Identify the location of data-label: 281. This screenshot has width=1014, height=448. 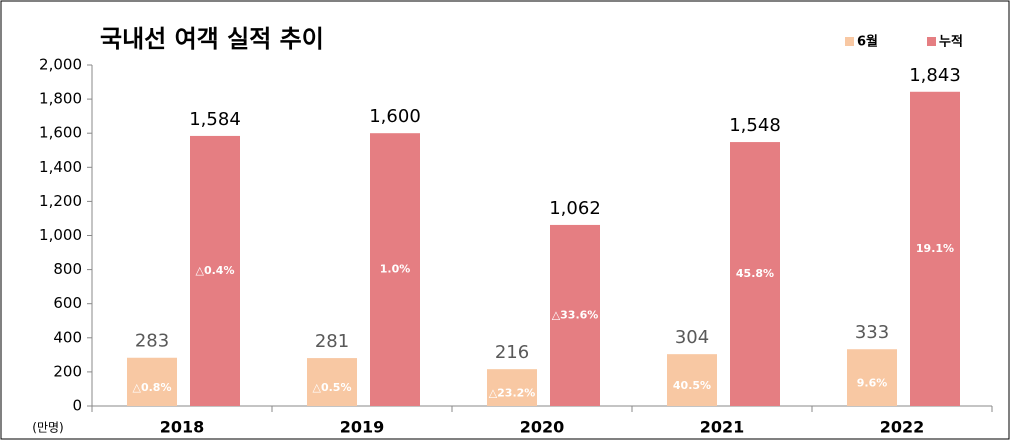
(332, 341).